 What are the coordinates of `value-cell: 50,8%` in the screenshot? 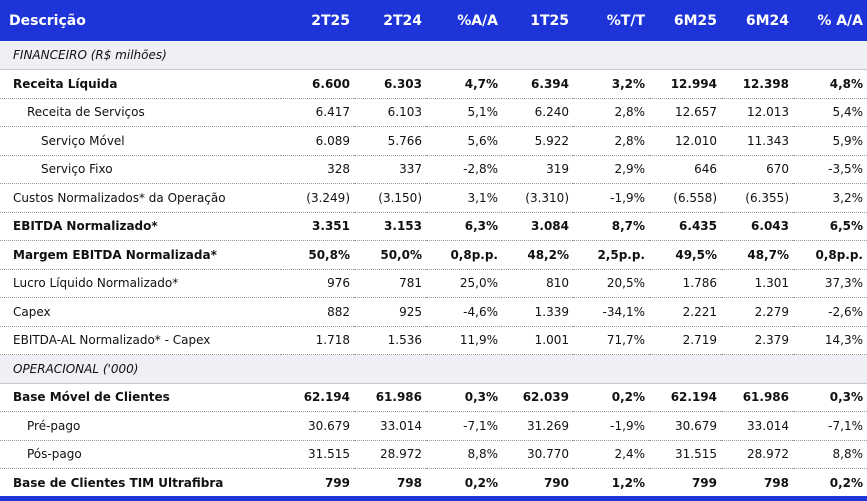 It's located at (317, 255).